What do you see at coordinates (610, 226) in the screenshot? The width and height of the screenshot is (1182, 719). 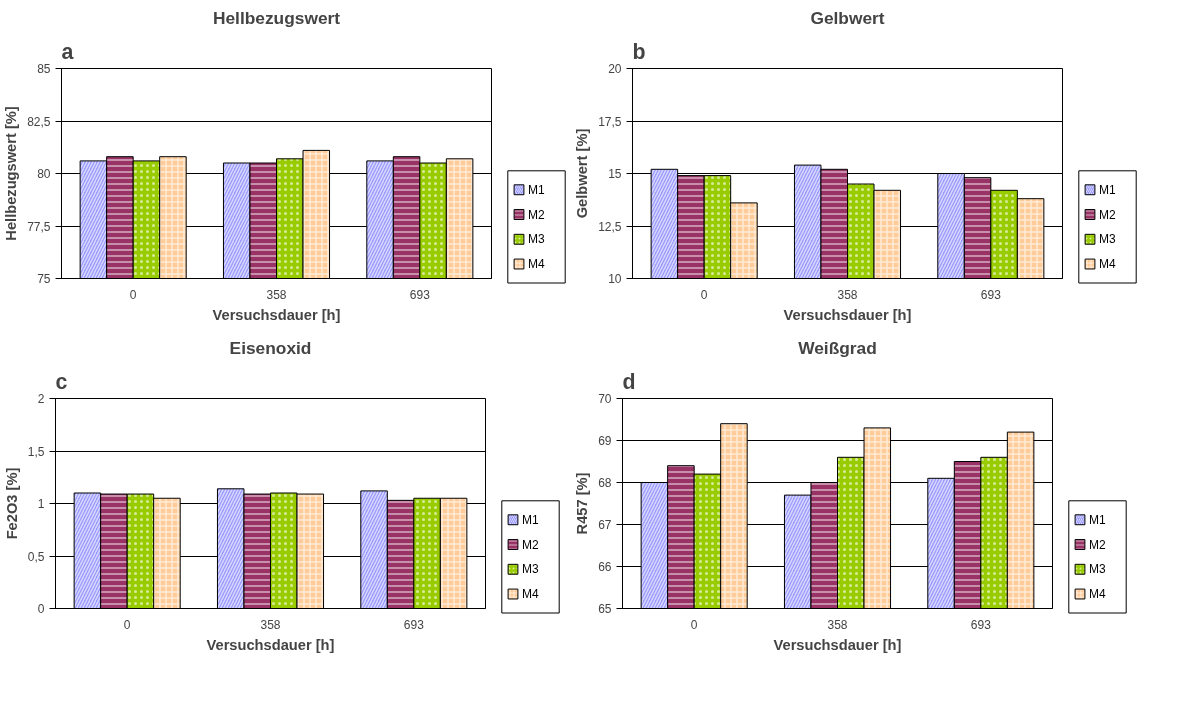 I see `y-tick-label: 12,5` at bounding box center [610, 226].